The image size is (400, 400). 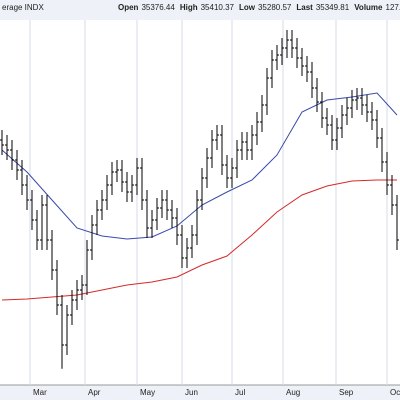 I want to click on x-tick-label: Aug, so click(x=293, y=392).